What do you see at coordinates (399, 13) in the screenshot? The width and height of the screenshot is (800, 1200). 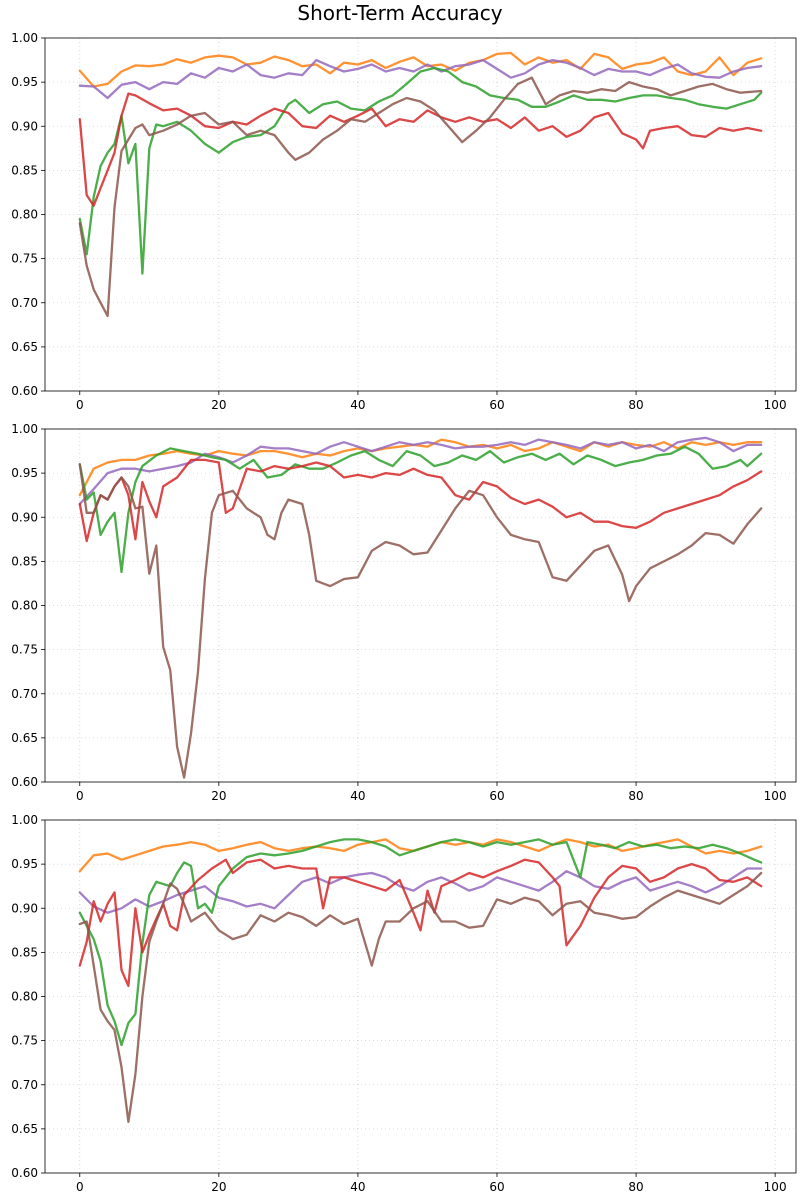 I see `figure-title: Short-Term Accuracy` at bounding box center [399, 13].